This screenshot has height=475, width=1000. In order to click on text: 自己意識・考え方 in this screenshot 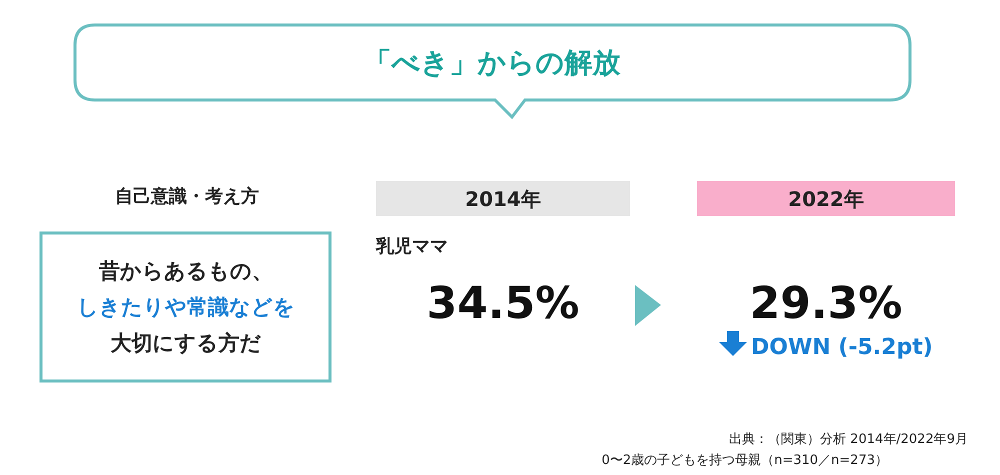, I will do `click(187, 196)`.